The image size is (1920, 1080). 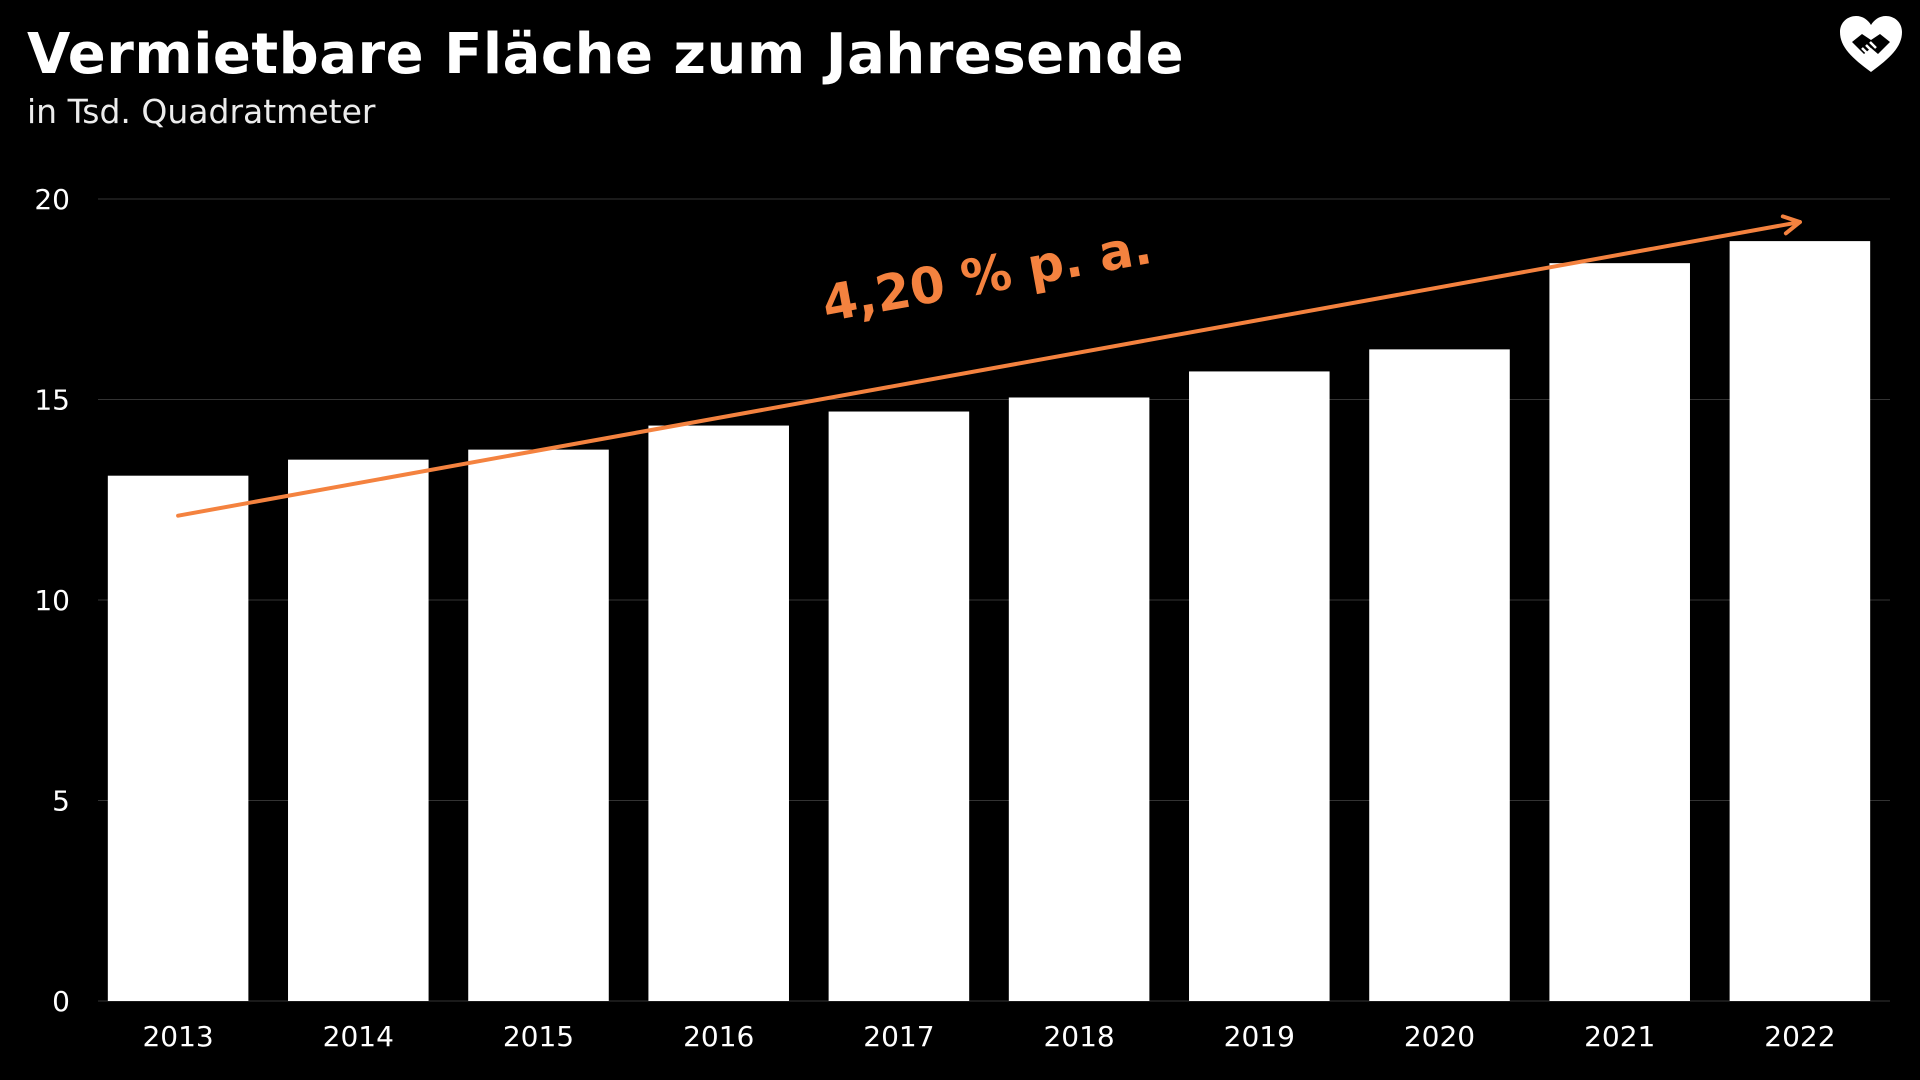 What do you see at coordinates (1619, 1036) in the screenshot?
I see `x-tick-label: 2021` at bounding box center [1619, 1036].